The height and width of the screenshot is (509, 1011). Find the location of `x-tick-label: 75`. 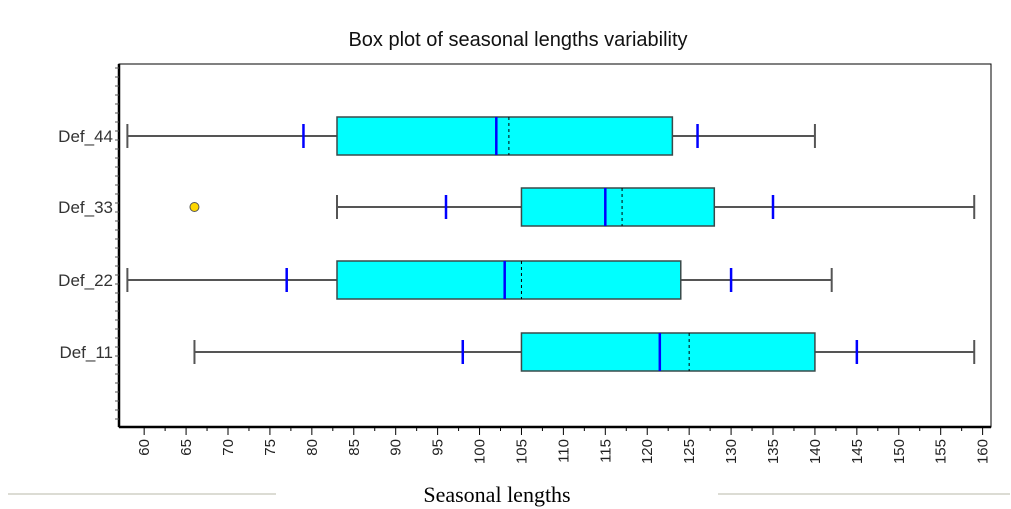

x-tick-label: 75 is located at coordinates (270, 447).